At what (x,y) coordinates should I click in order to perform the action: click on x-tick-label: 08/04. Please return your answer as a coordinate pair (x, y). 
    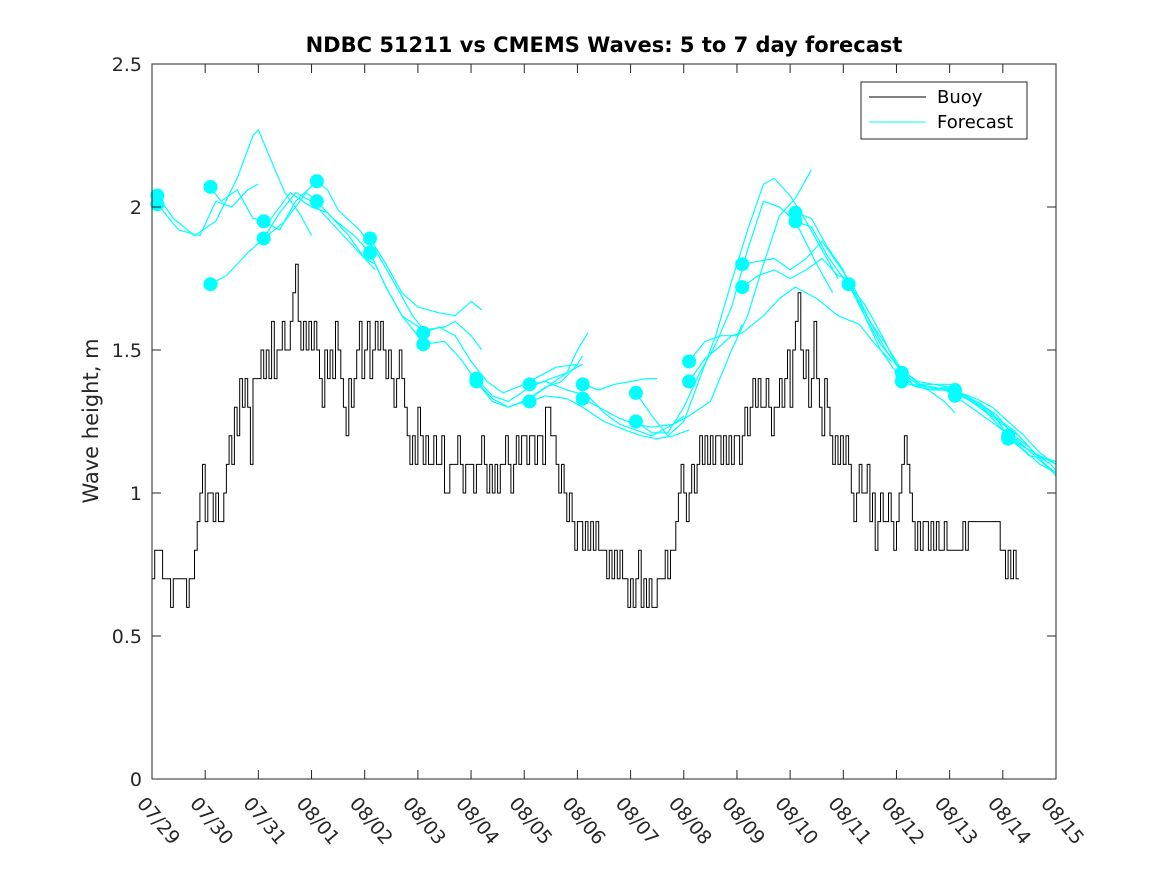
    Looking at the image, I should click on (477, 821).